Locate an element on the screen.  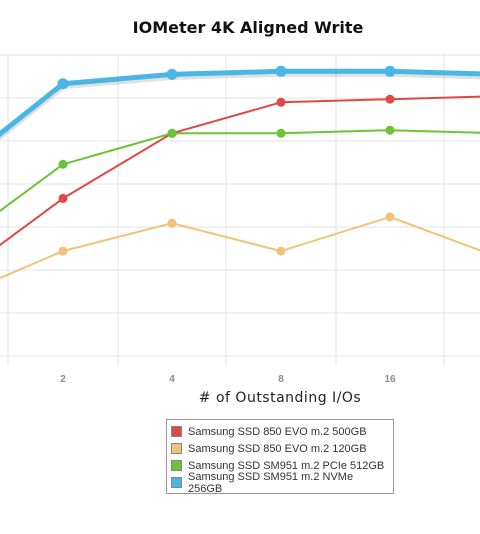
legend-label: Samsung SSD 850 EVO m.2 500GB is located at coordinates (277, 431).